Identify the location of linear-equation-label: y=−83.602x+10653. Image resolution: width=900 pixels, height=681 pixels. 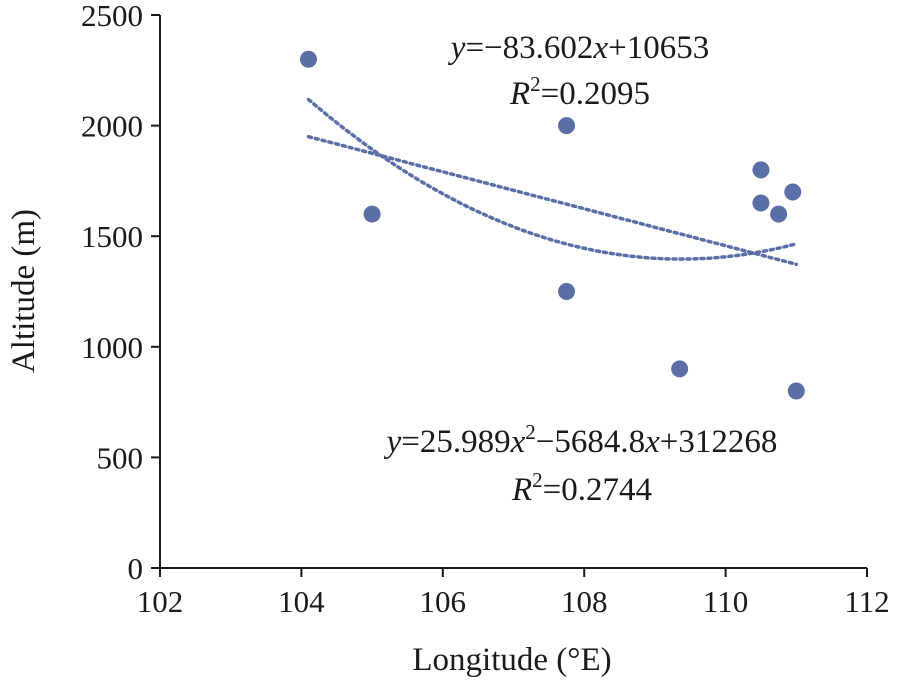
(578, 48).